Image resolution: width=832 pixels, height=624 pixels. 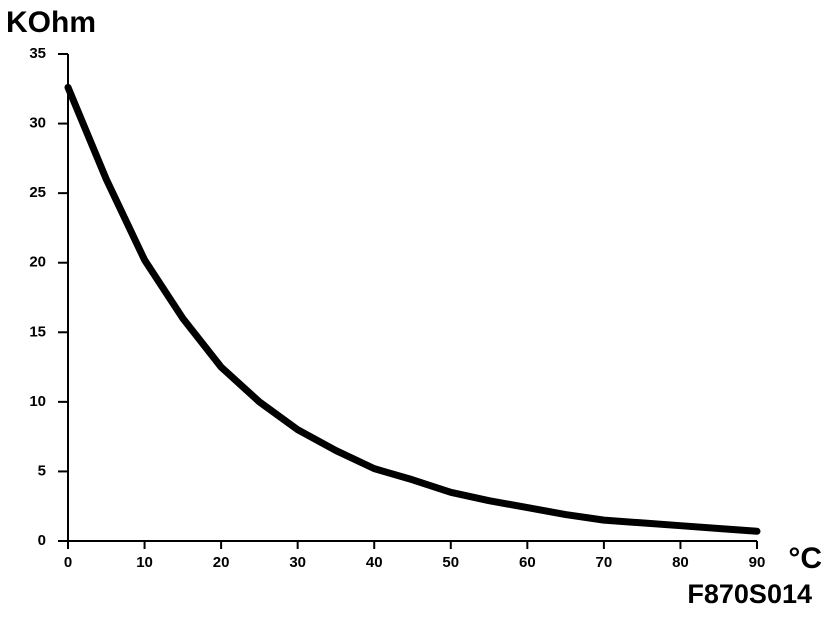 What do you see at coordinates (527, 562) in the screenshot?
I see `x-tick-label: 60` at bounding box center [527, 562].